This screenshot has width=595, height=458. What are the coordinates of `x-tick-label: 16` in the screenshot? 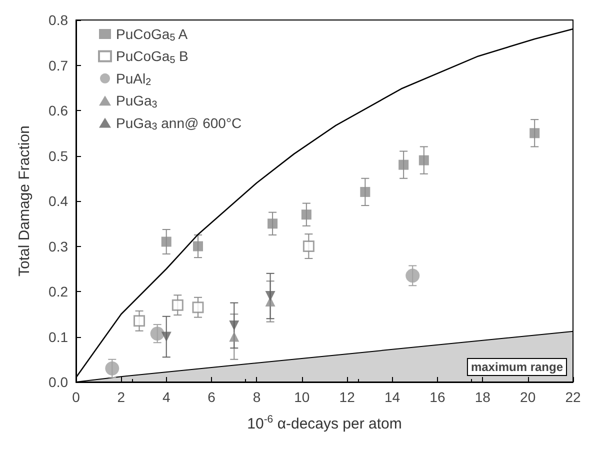 It's located at (438, 397).